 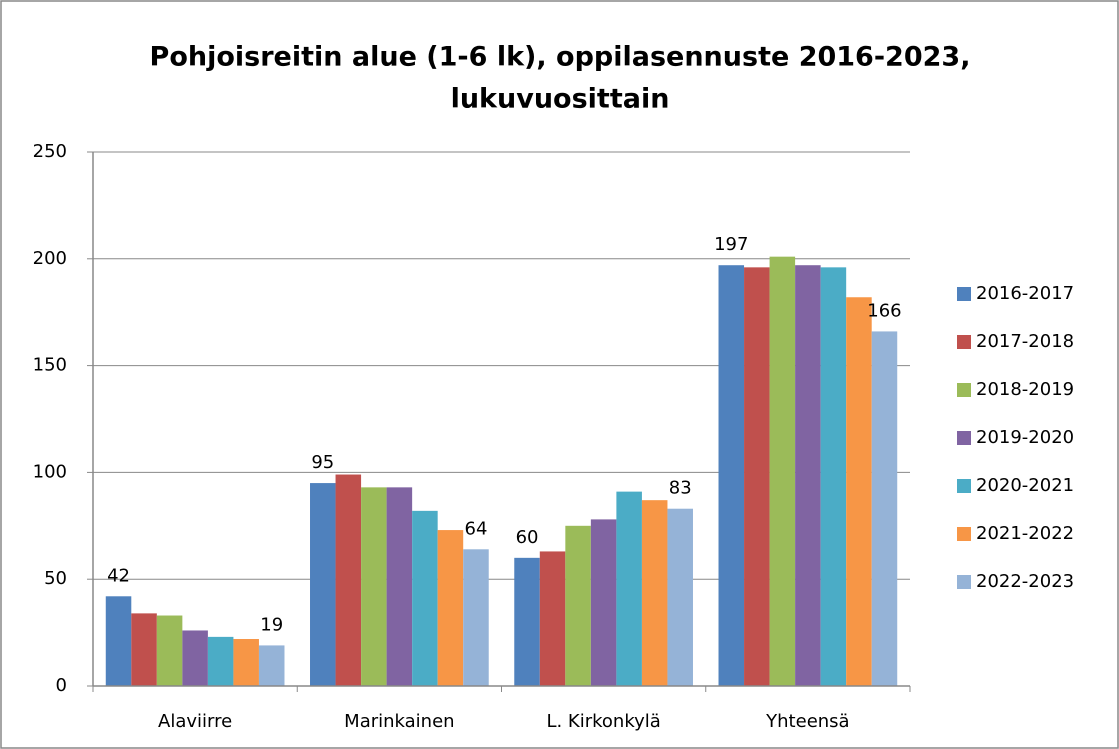 What do you see at coordinates (118, 575) in the screenshot?
I see `data-label: 42` at bounding box center [118, 575].